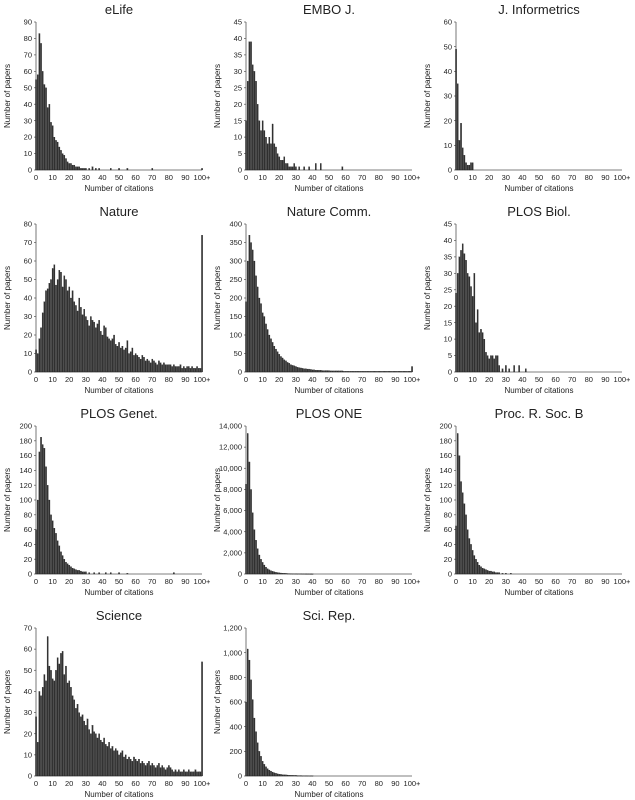 This screenshot has width=635, height=800. I want to click on x-tick-label: 0, so click(36, 379).